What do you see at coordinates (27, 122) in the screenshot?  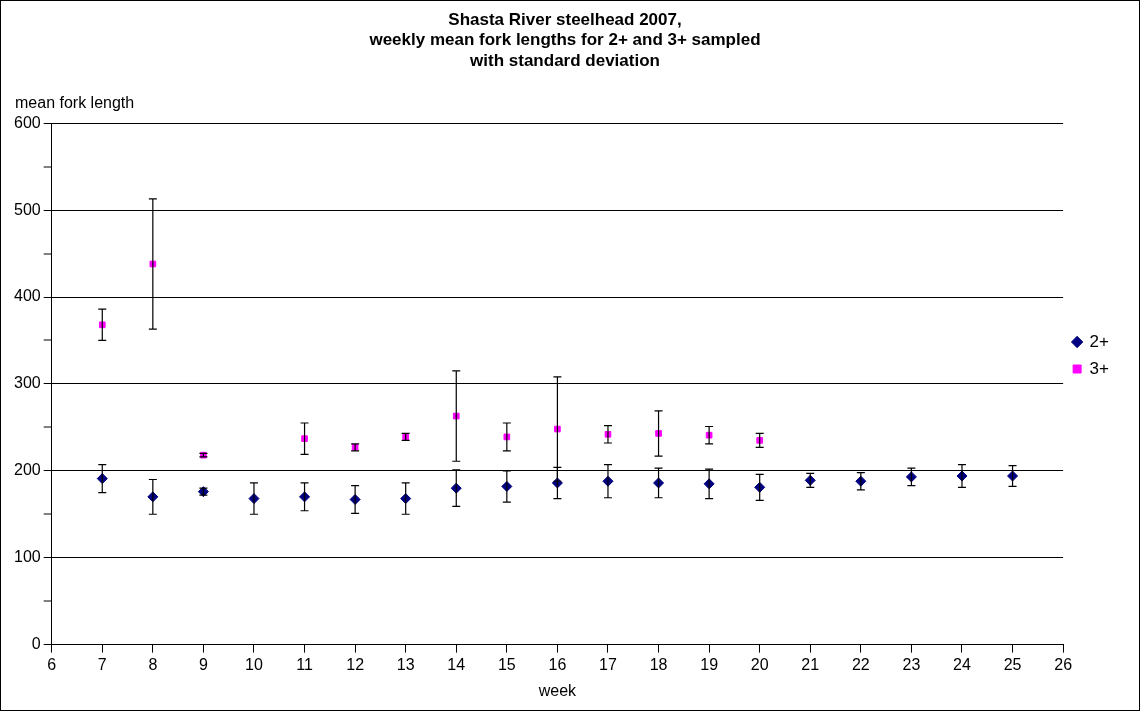 I see `y-tick-label: 600` at bounding box center [27, 122].